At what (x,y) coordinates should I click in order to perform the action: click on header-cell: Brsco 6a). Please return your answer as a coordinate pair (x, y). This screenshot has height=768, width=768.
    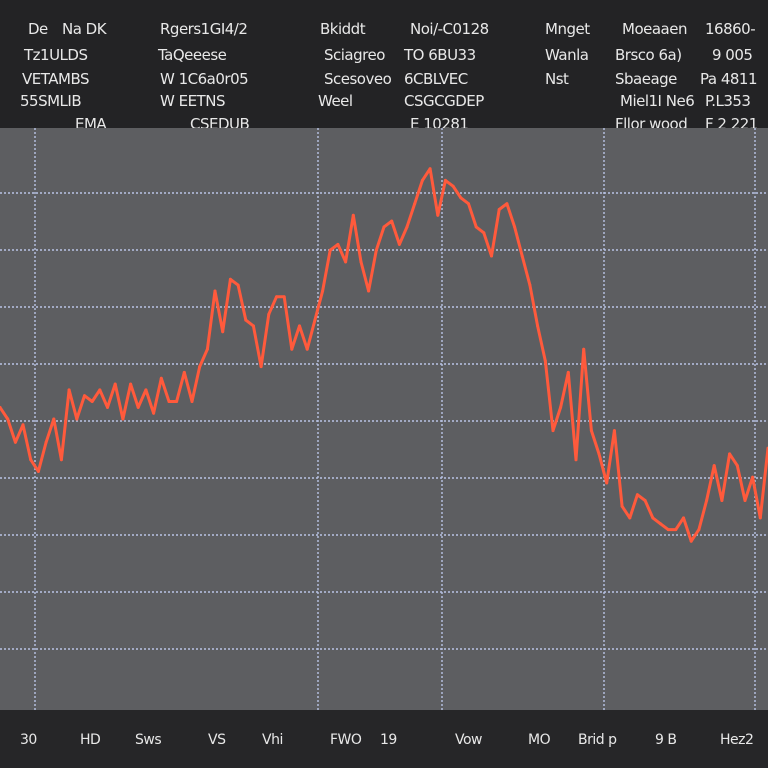
    Looking at the image, I should click on (648, 55).